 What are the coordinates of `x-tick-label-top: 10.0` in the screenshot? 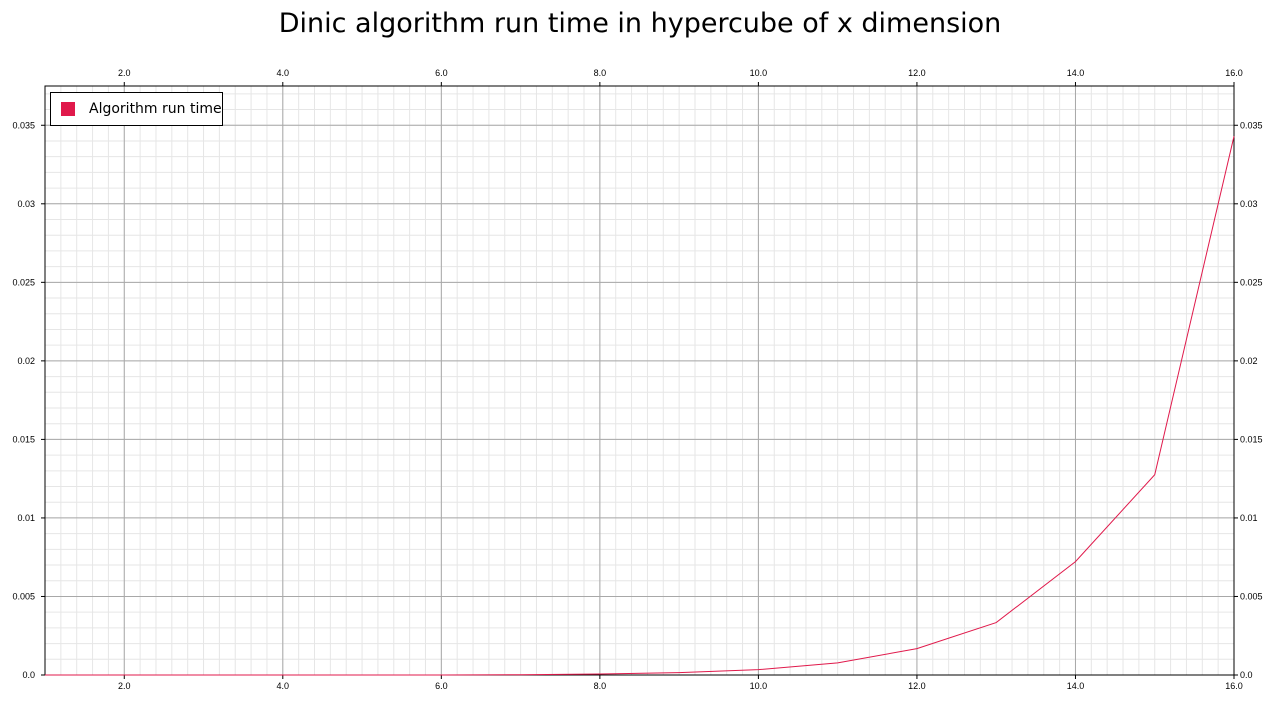 It's located at (759, 73).